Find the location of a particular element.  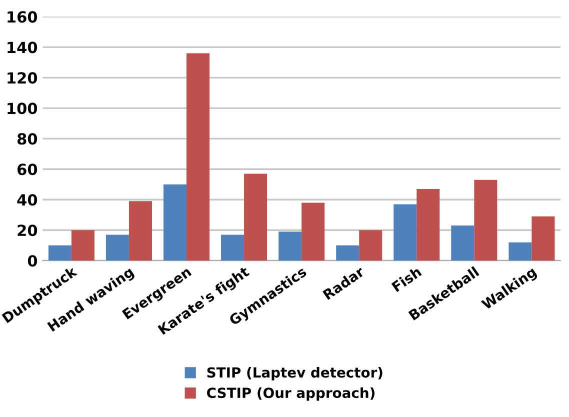

y-tick-label: 20 is located at coordinates (28, 230).